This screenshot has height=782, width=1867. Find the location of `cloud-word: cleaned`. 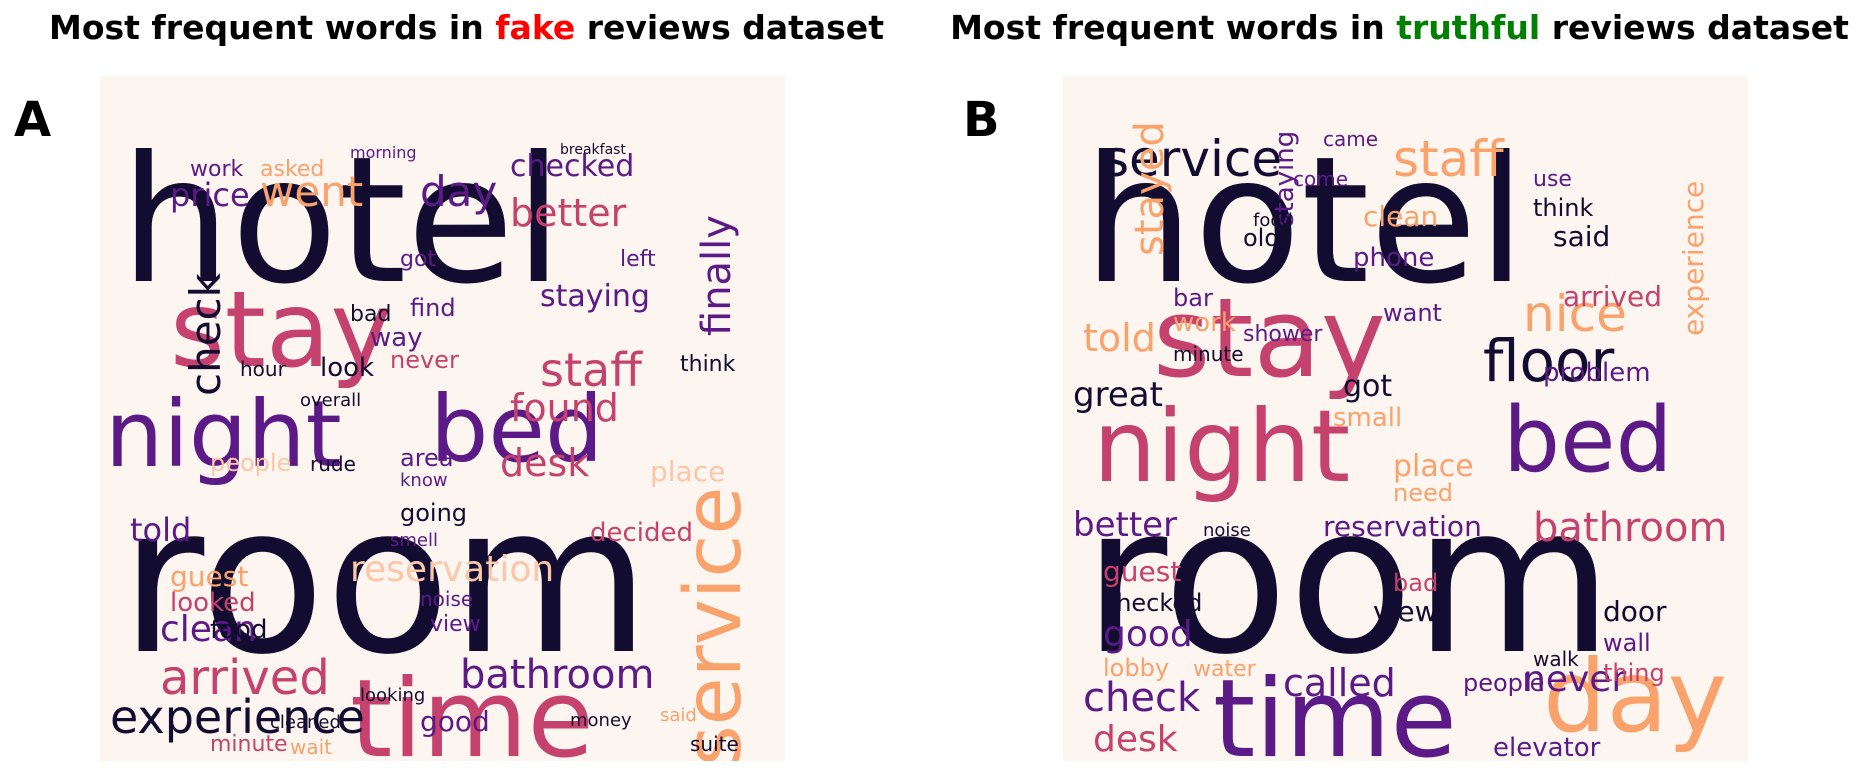

cloud-word: cleaned is located at coordinates (305, 722).